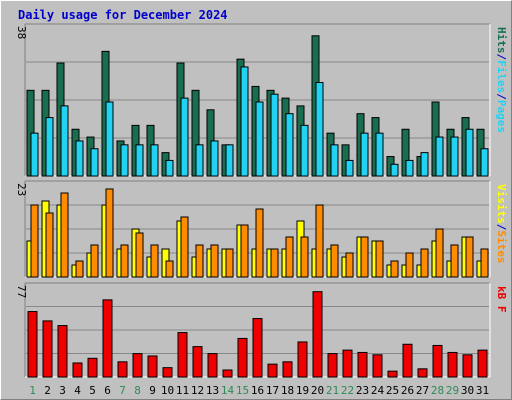 The width and height of the screenshot is (512, 400). I want to click on x-tick-label-day-12: 12, so click(197, 390).